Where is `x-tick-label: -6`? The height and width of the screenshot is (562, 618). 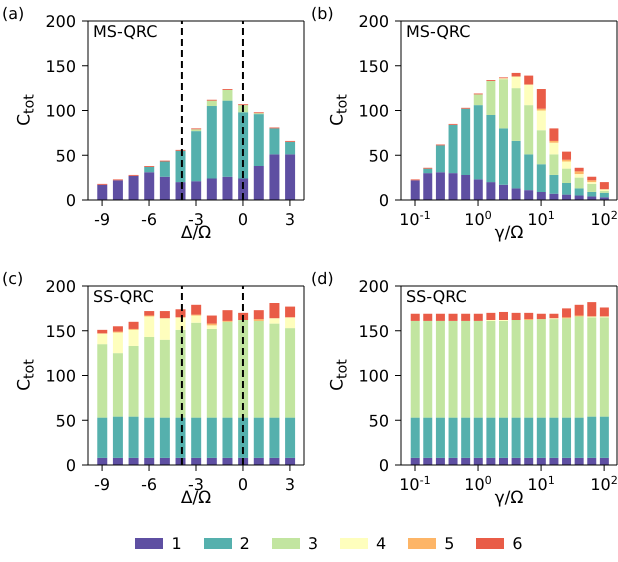 x-tick-label: -6 is located at coordinates (149, 219).